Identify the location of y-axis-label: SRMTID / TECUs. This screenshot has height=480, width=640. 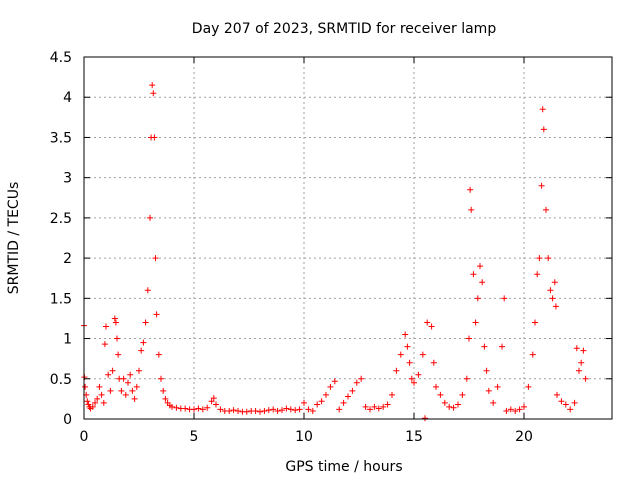
(14, 238).